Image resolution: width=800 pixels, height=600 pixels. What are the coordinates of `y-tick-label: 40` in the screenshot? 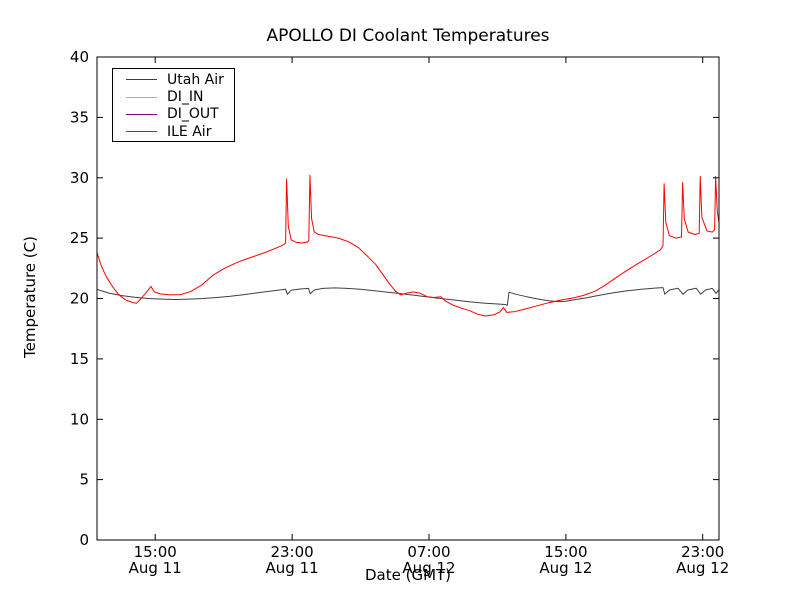 It's located at (79, 57).